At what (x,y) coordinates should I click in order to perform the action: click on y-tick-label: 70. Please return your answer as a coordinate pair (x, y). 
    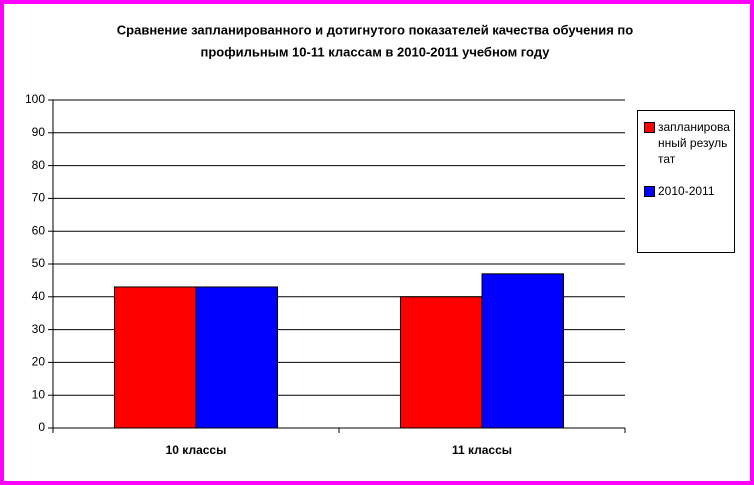
    Looking at the image, I should click on (39, 198).